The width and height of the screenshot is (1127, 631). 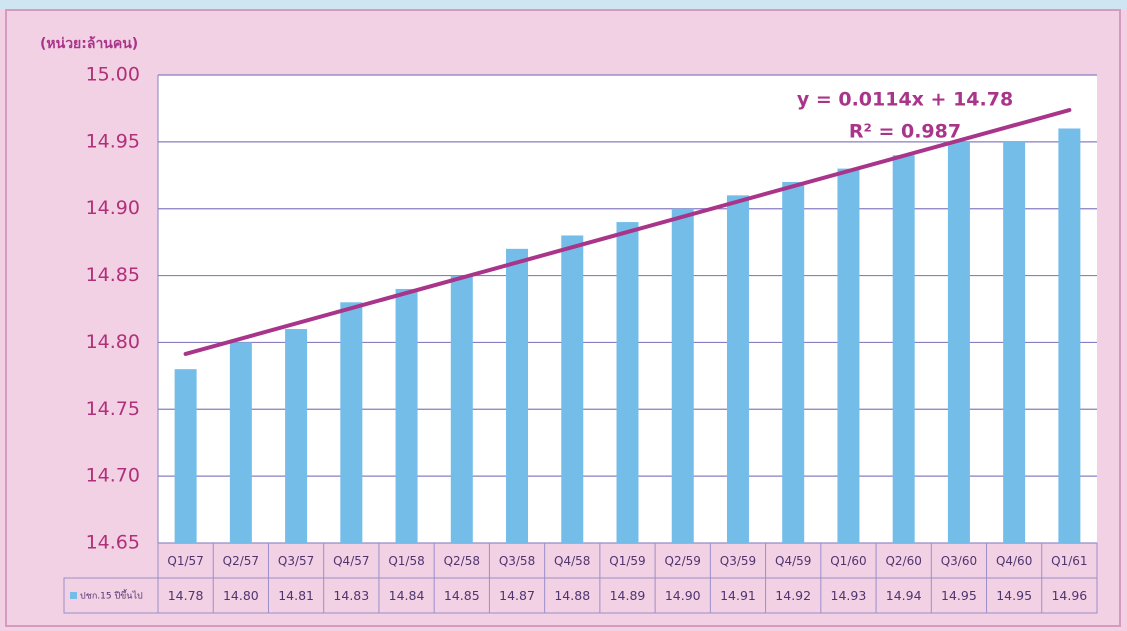 What do you see at coordinates (1069, 561) in the screenshot?
I see `x-tick-label: Q1/61` at bounding box center [1069, 561].